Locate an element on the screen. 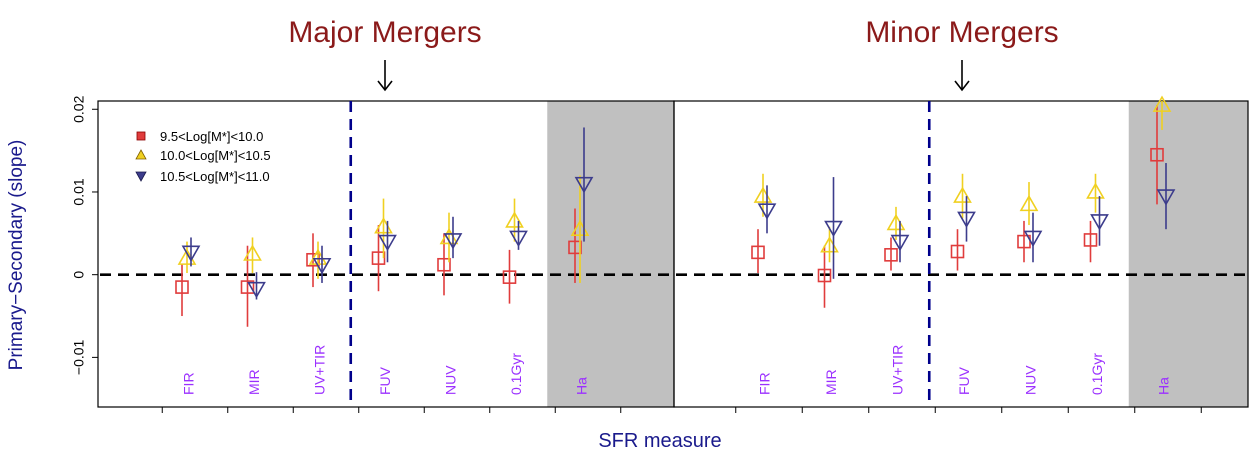 This screenshot has height=458, width=1250. minor-mergers-title: Minor Mergers is located at coordinates (961, 32).